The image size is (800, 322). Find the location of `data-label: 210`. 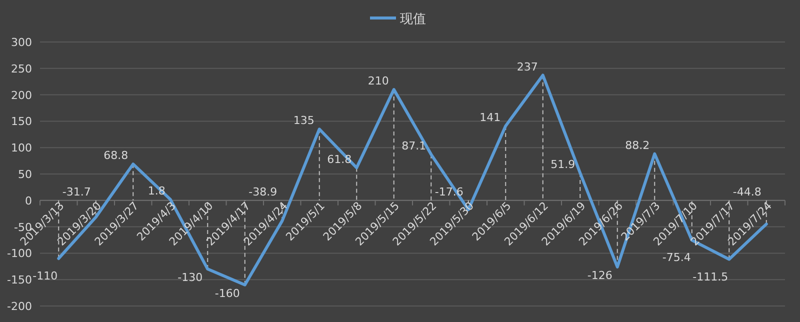

data-label: 210 is located at coordinates (378, 81).